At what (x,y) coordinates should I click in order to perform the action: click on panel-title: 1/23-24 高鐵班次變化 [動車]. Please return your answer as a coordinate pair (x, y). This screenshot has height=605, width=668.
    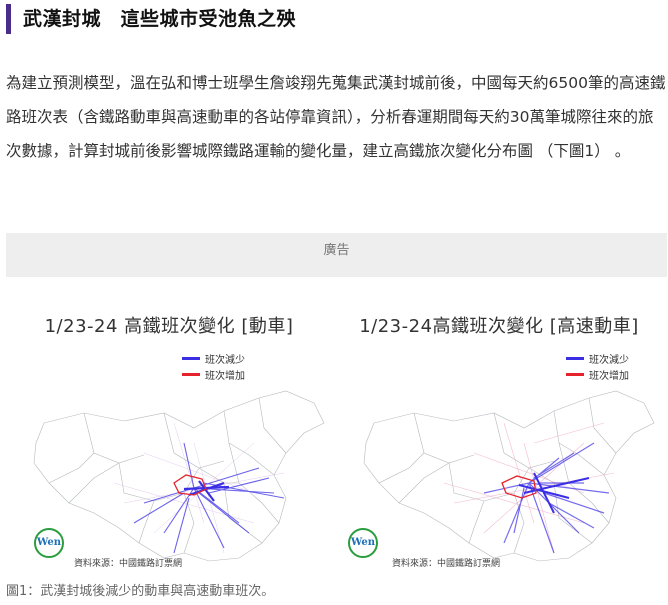
    Looking at the image, I should click on (169, 326).